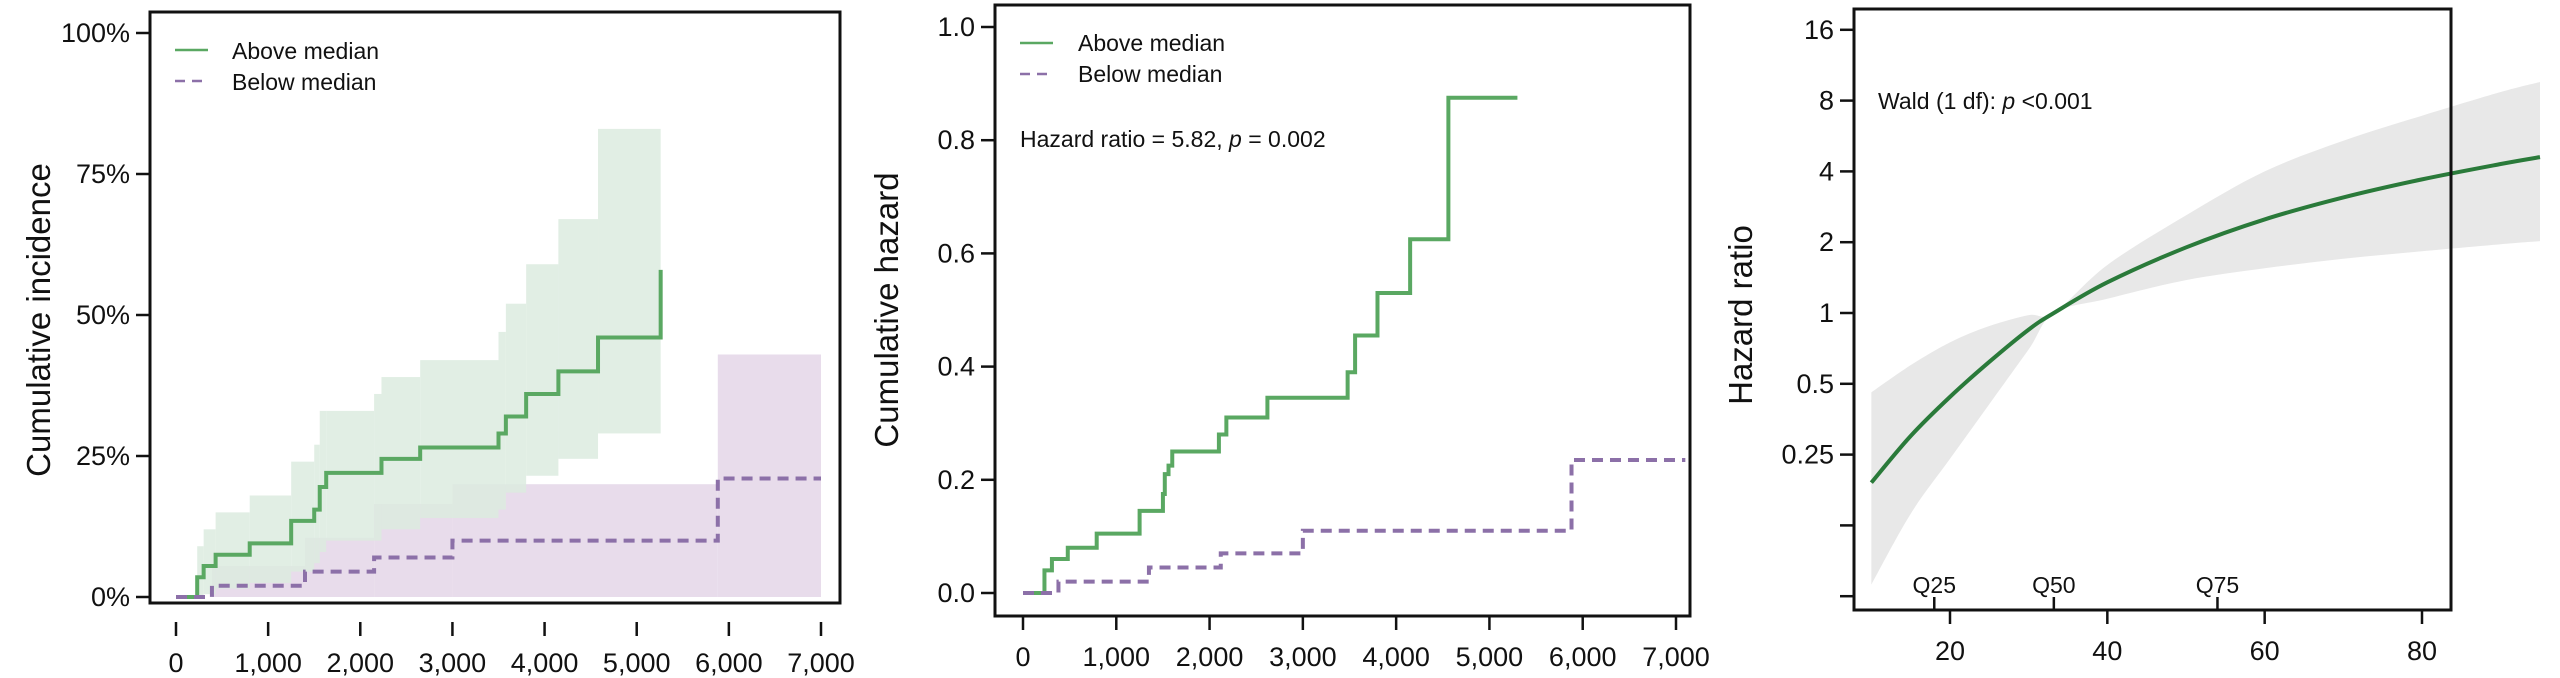  Describe the element at coordinates (1826, 171) in the screenshot. I see `y-tick-label: 4` at that location.